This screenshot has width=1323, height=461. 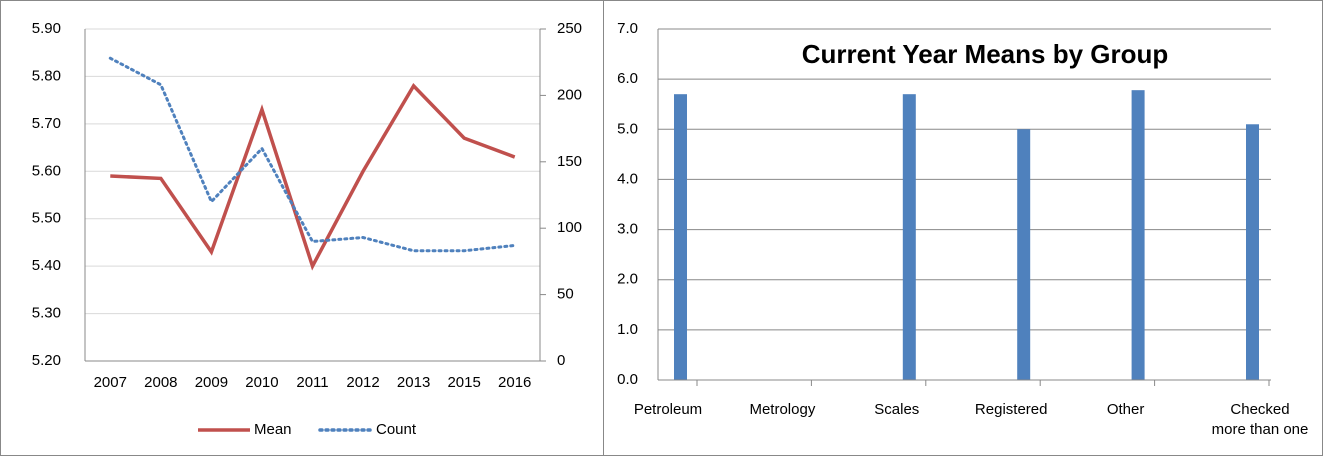 I want to click on chart-title: Current Year Means by Group, so click(x=985, y=54).